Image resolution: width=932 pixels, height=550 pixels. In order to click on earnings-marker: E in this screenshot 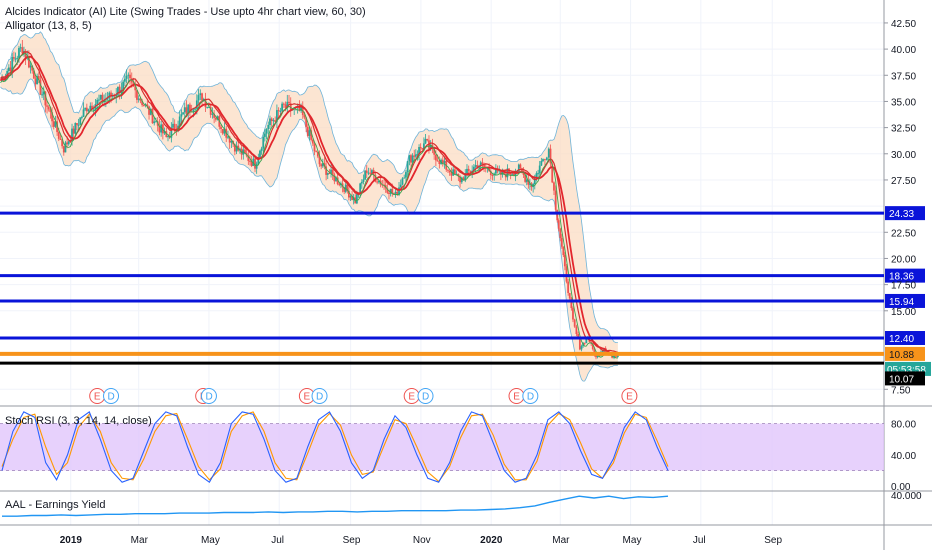, I will do `click(97, 396)`.